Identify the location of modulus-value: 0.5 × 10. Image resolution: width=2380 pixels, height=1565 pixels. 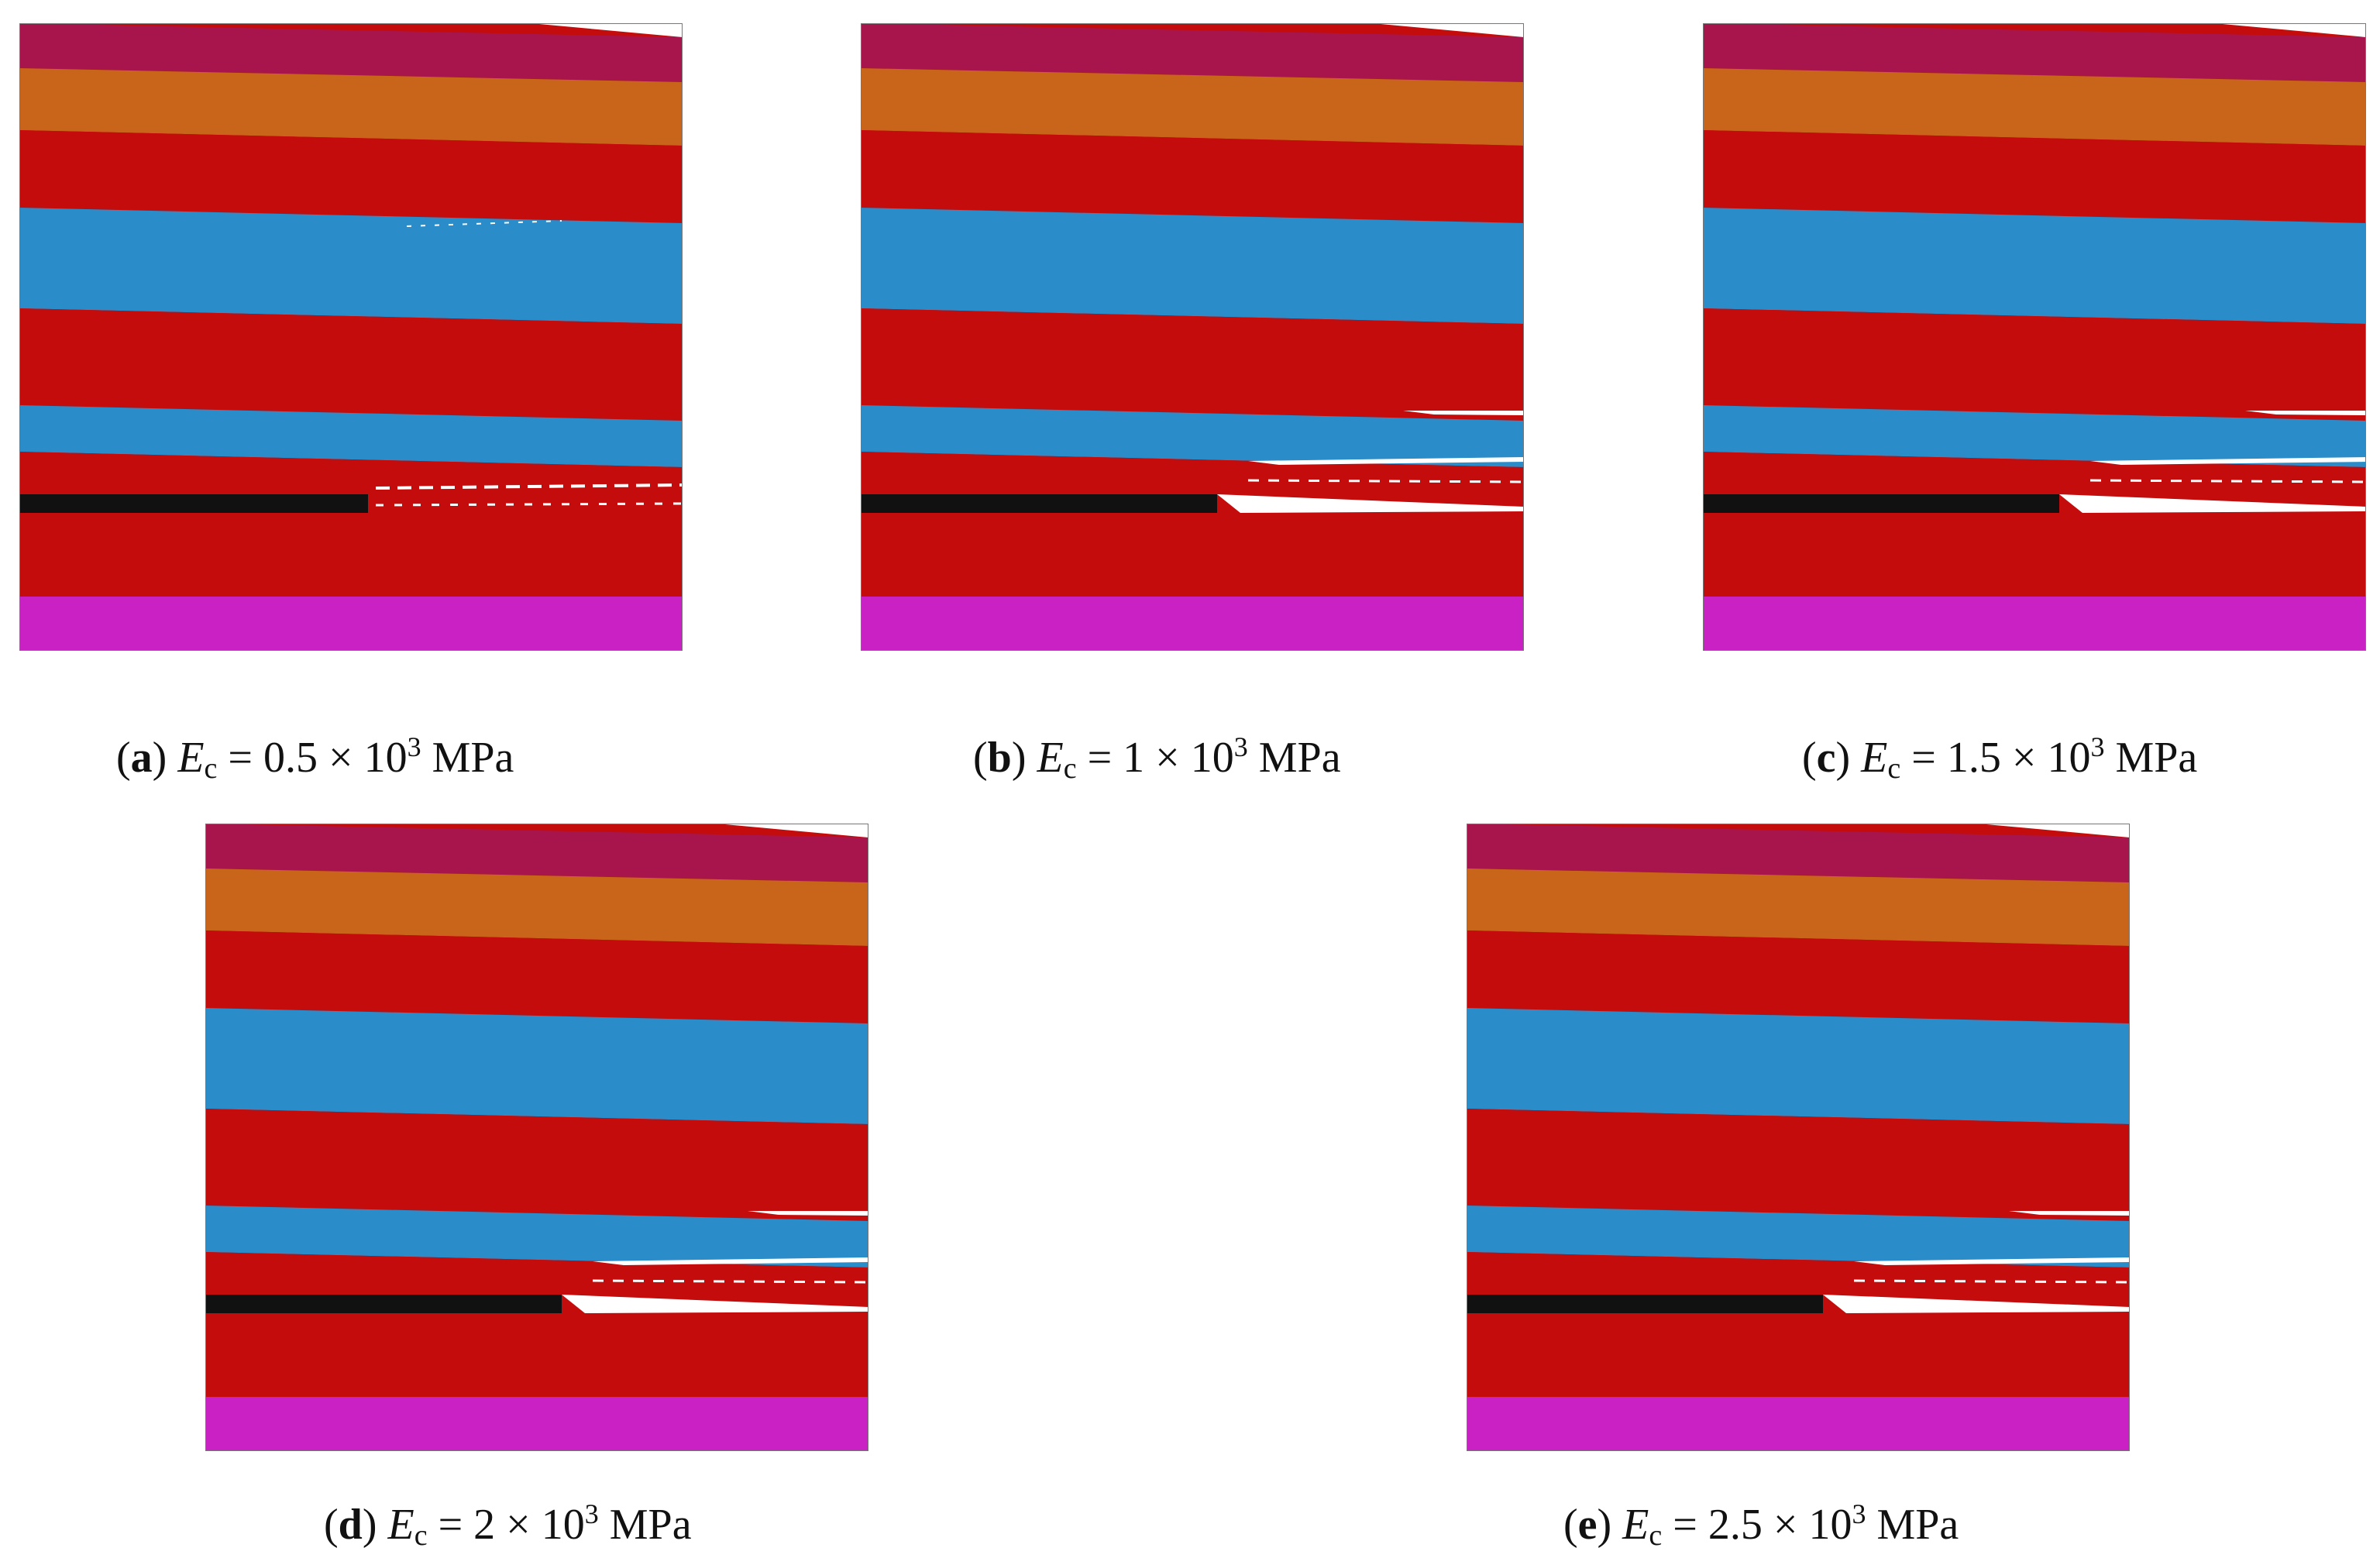
(336, 758).